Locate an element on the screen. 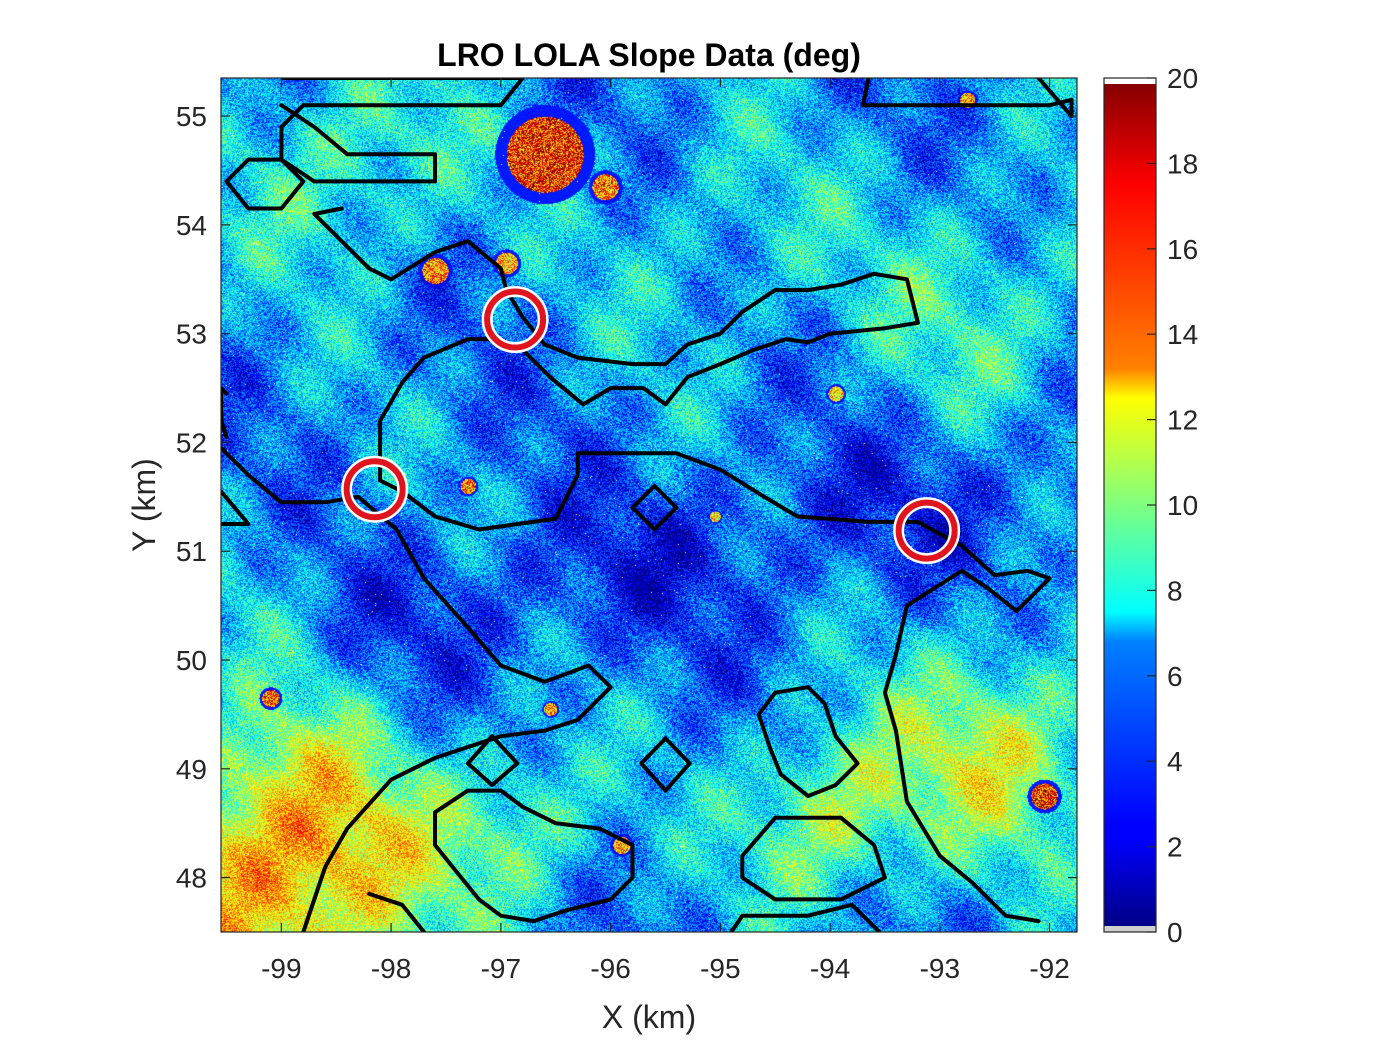  colorbar-tick-label: 2 is located at coordinates (1175, 847).